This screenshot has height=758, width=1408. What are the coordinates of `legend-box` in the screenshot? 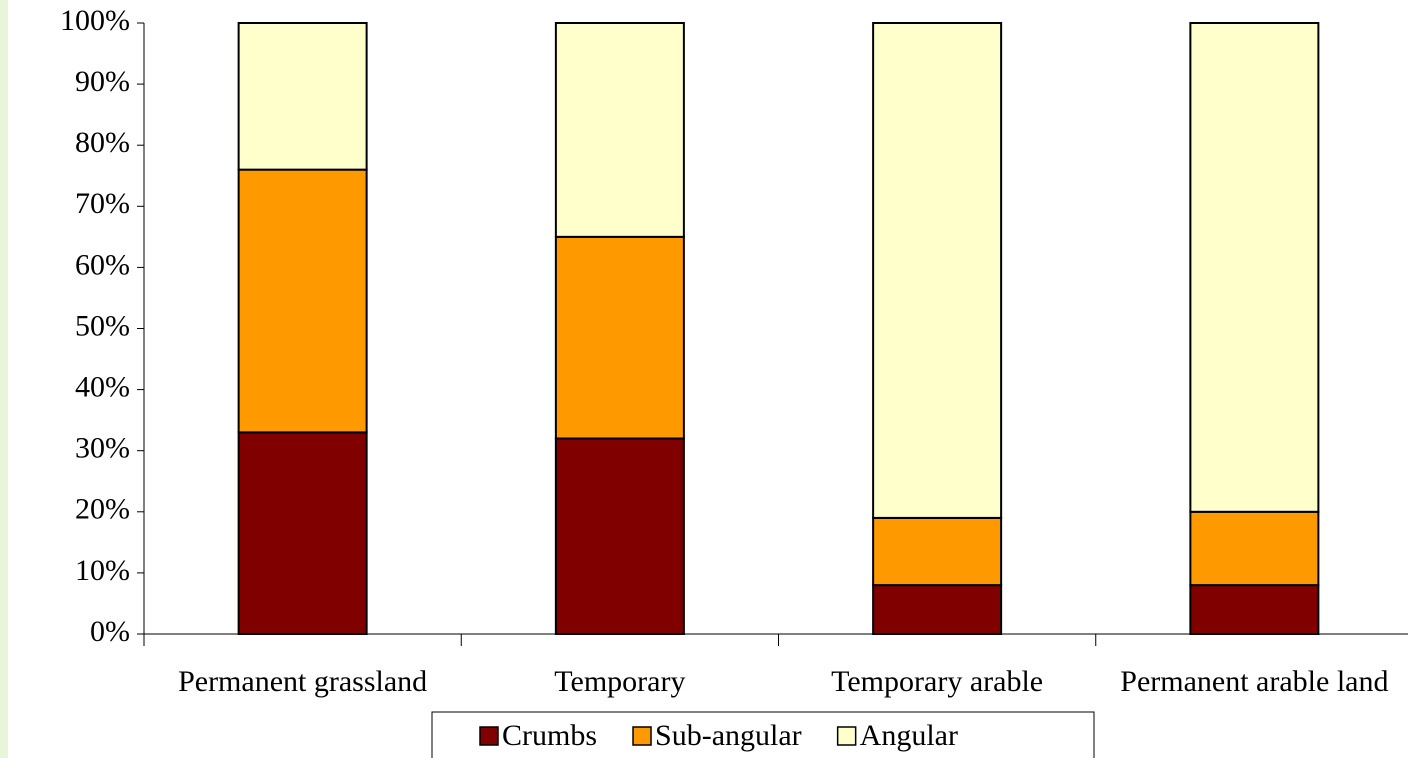 It's located at (763, 734).